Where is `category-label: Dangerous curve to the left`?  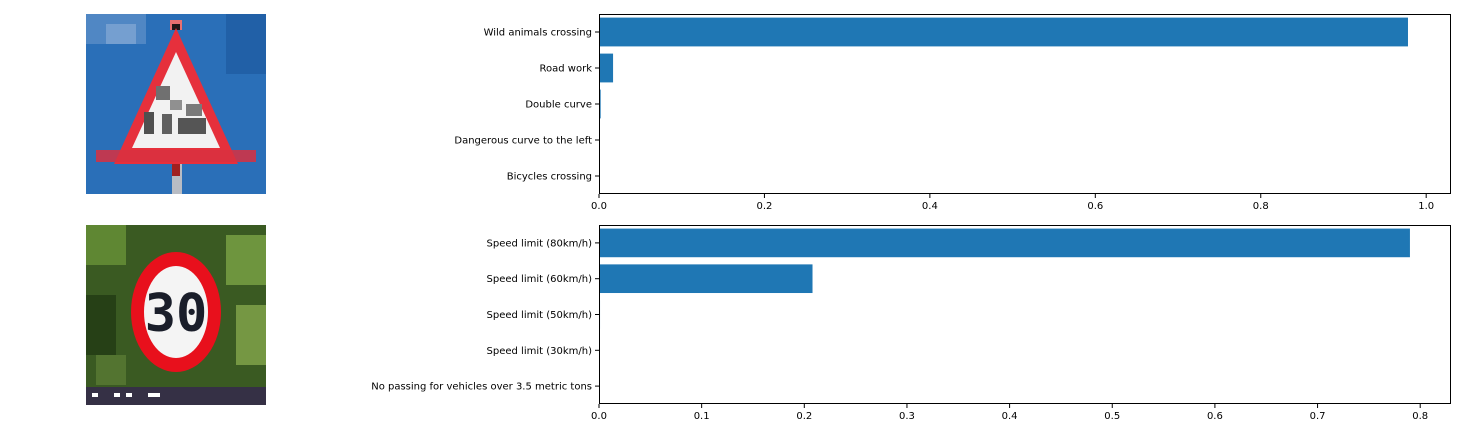 category-label: Dangerous curve to the left is located at coordinates (523, 141).